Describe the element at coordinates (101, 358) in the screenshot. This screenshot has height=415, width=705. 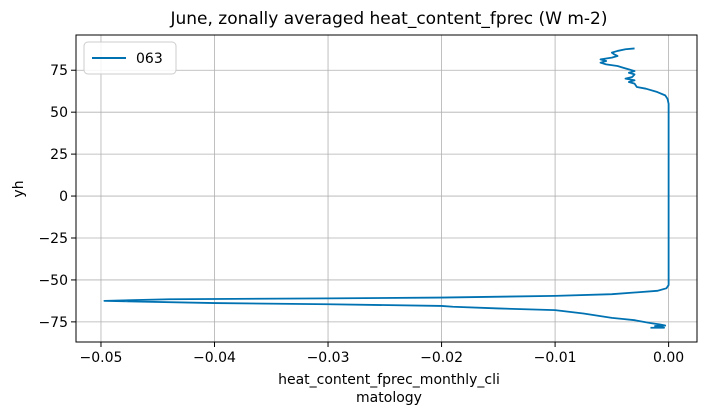
I see `x-tick-label: −0.05` at that location.